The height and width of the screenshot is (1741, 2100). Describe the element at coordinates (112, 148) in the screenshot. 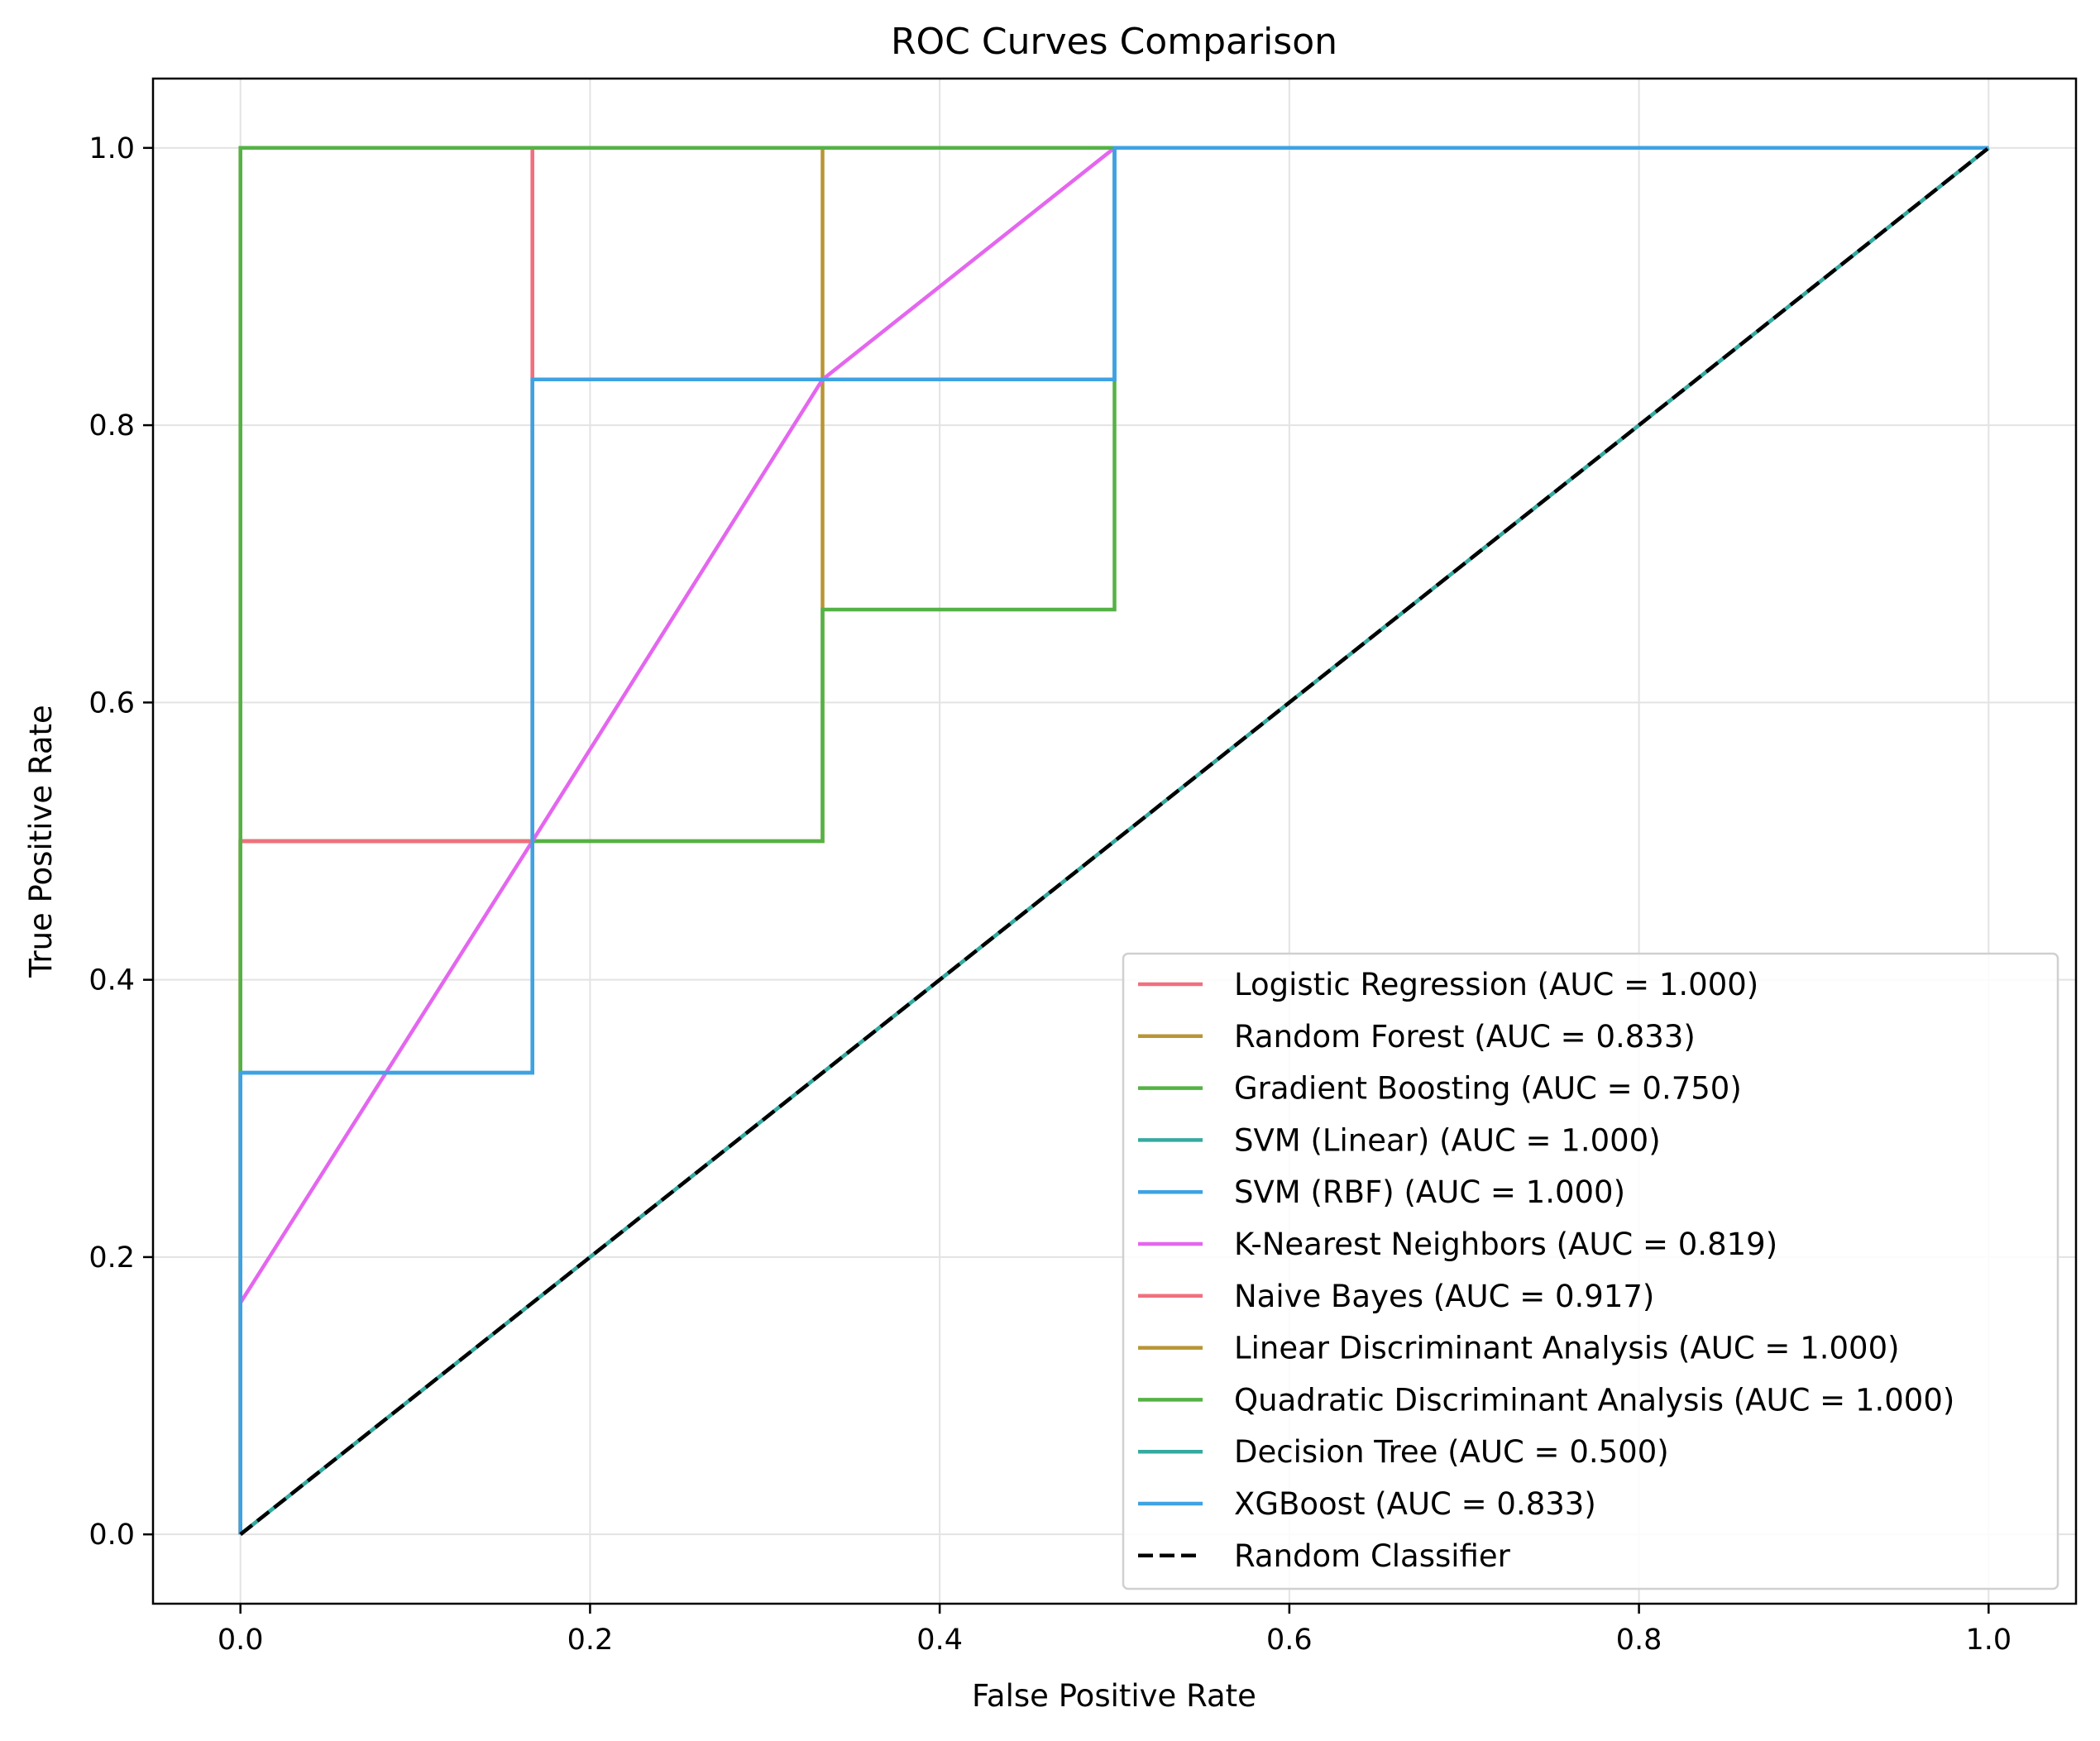

I see `y-tick-label: 1.0` at that location.